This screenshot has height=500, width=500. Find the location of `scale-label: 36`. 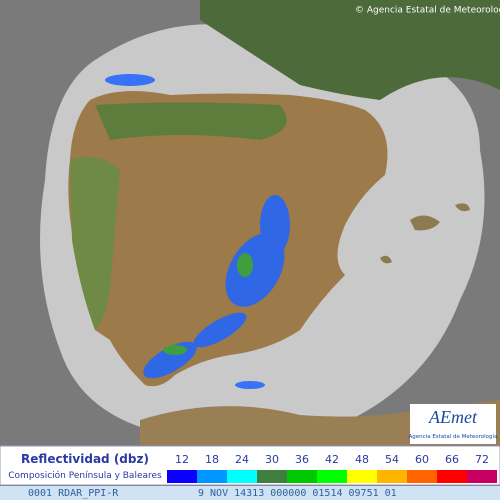

scale-label: 36 is located at coordinates (302, 459).